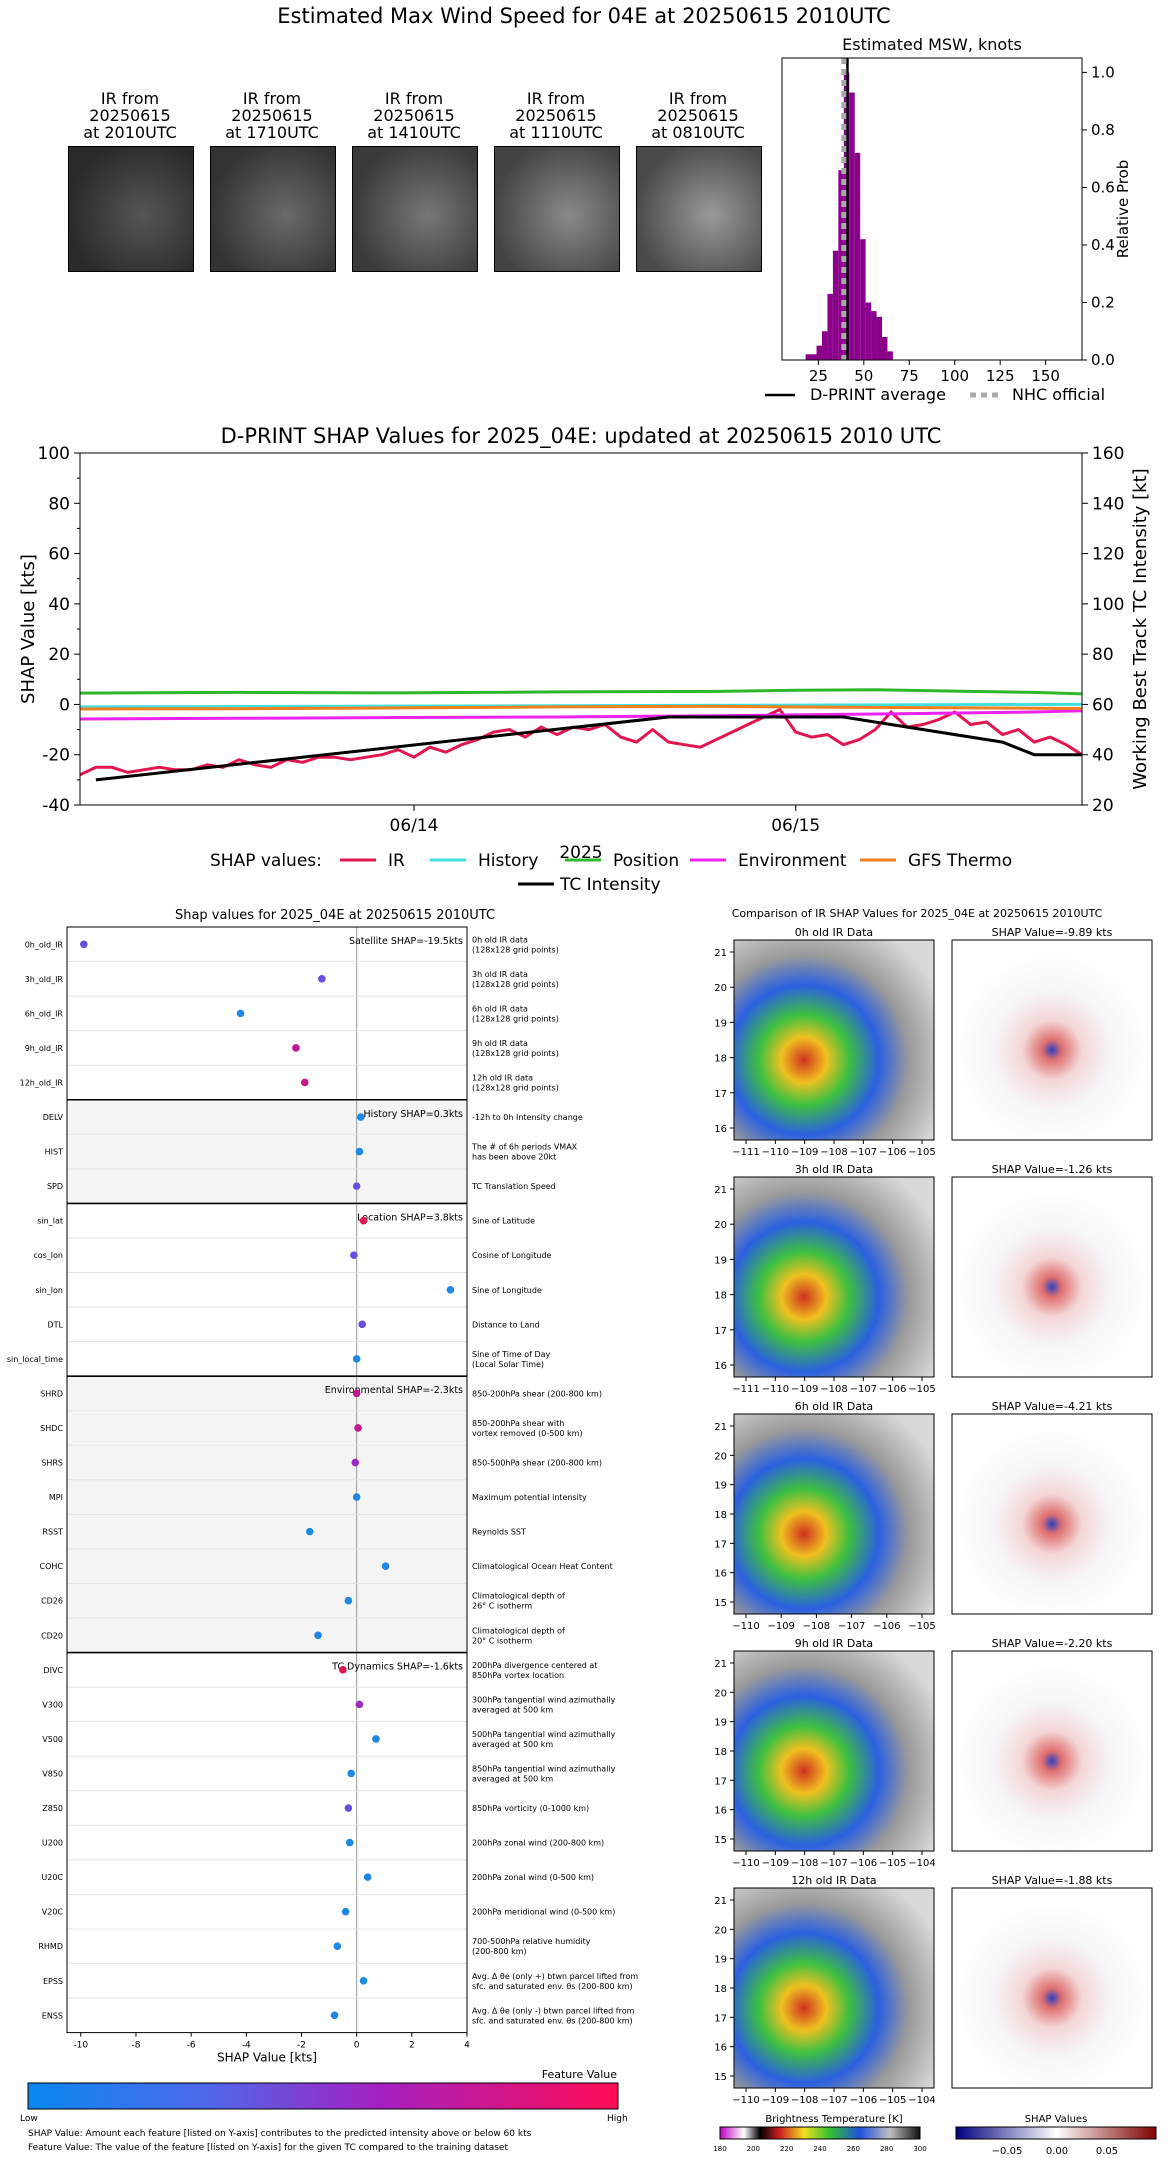 Image resolution: width=1168 pixels, height=2158 pixels. Describe the element at coordinates (720, 1723) in the screenshot. I see `ir-ytick-label: 19` at that location.